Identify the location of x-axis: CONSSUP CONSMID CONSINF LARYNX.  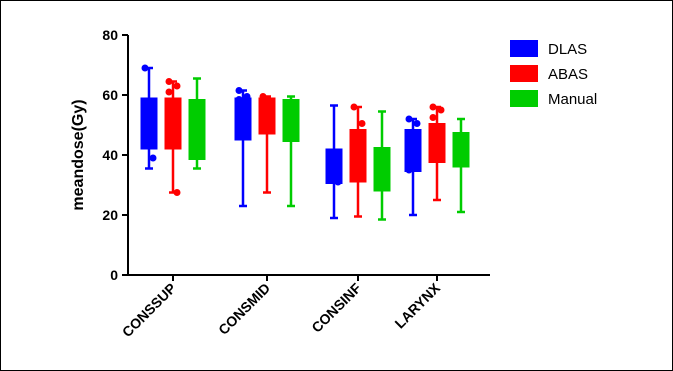
(304, 307).